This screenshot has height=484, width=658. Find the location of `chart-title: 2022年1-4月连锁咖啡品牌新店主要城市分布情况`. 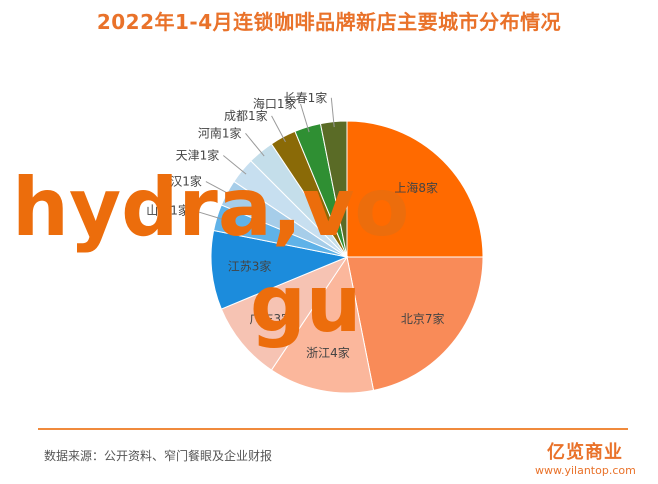

chart-title: 2022年1-4月连锁咖啡品牌新店主要城市分布情况 is located at coordinates (329, 22).